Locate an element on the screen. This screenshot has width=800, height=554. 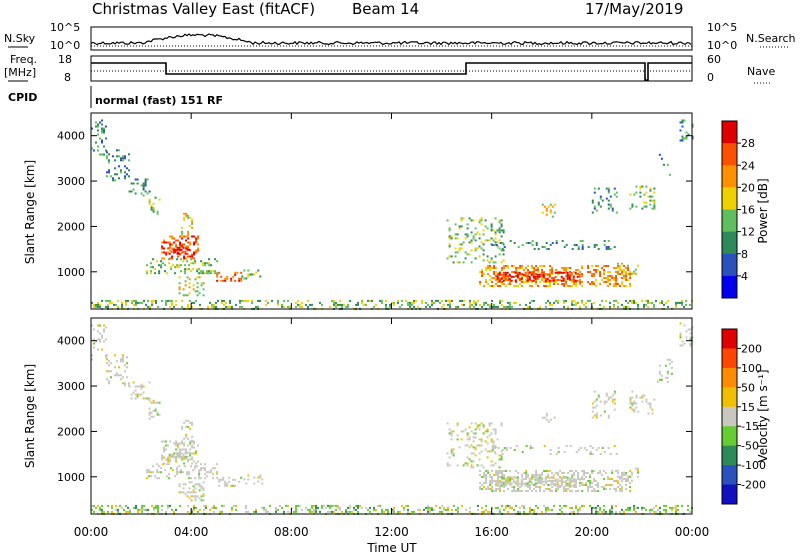
nsky-ybot: 10^0 is located at coordinates (65, 45).